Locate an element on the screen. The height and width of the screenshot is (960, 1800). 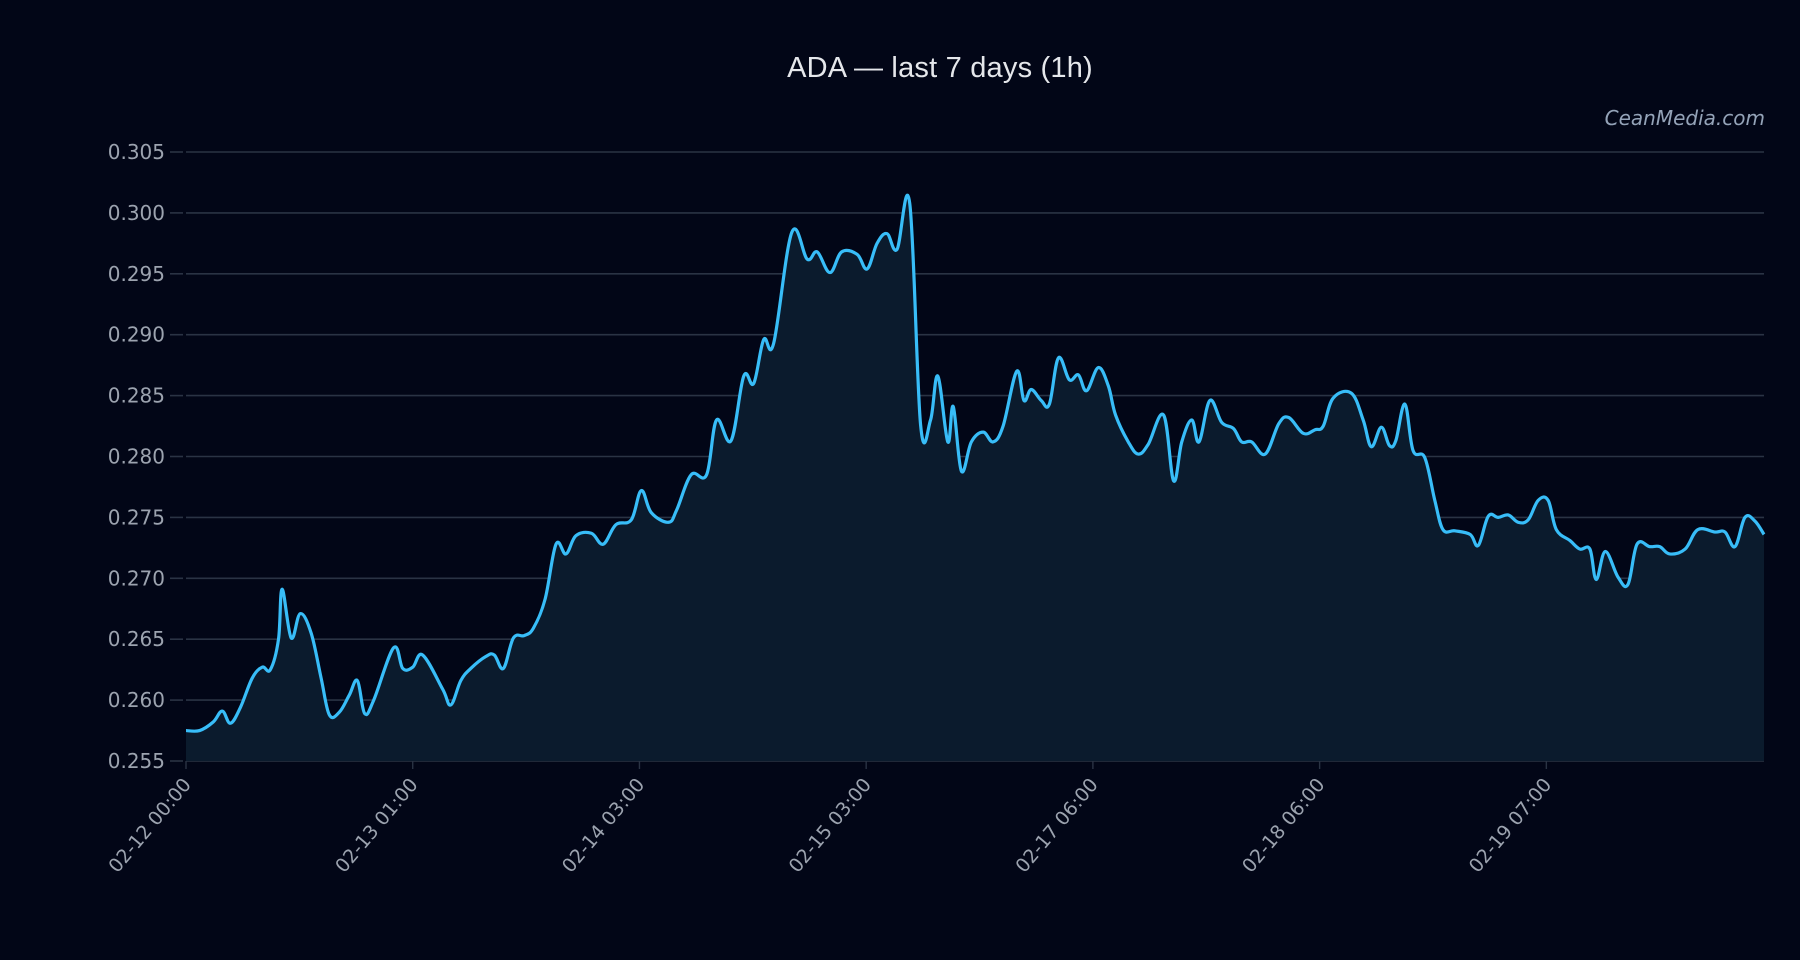
x-tick-label: 02-14 03:00 is located at coordinates (603, 825).